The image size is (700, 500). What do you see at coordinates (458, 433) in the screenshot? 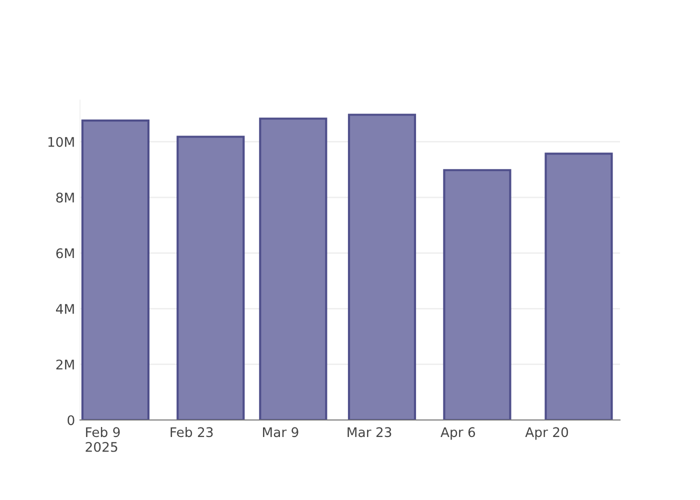
I see `x-tick-label: Apr 6` at bounding box center [458, 433].